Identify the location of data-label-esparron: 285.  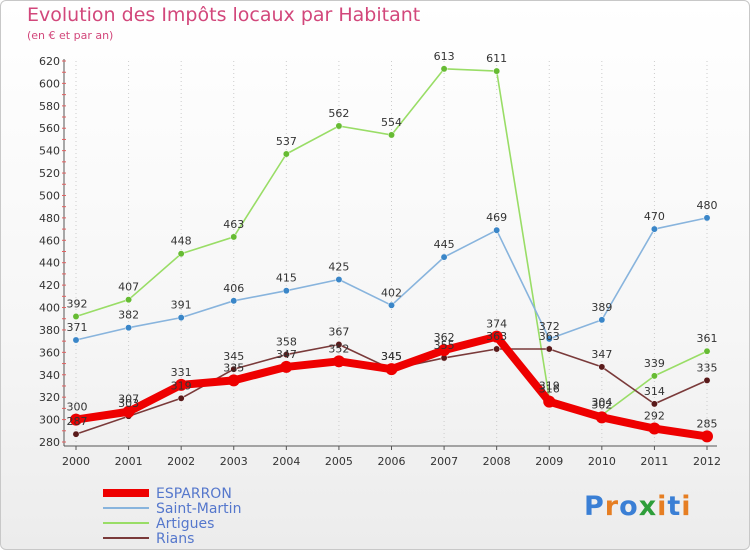
(707, 423).